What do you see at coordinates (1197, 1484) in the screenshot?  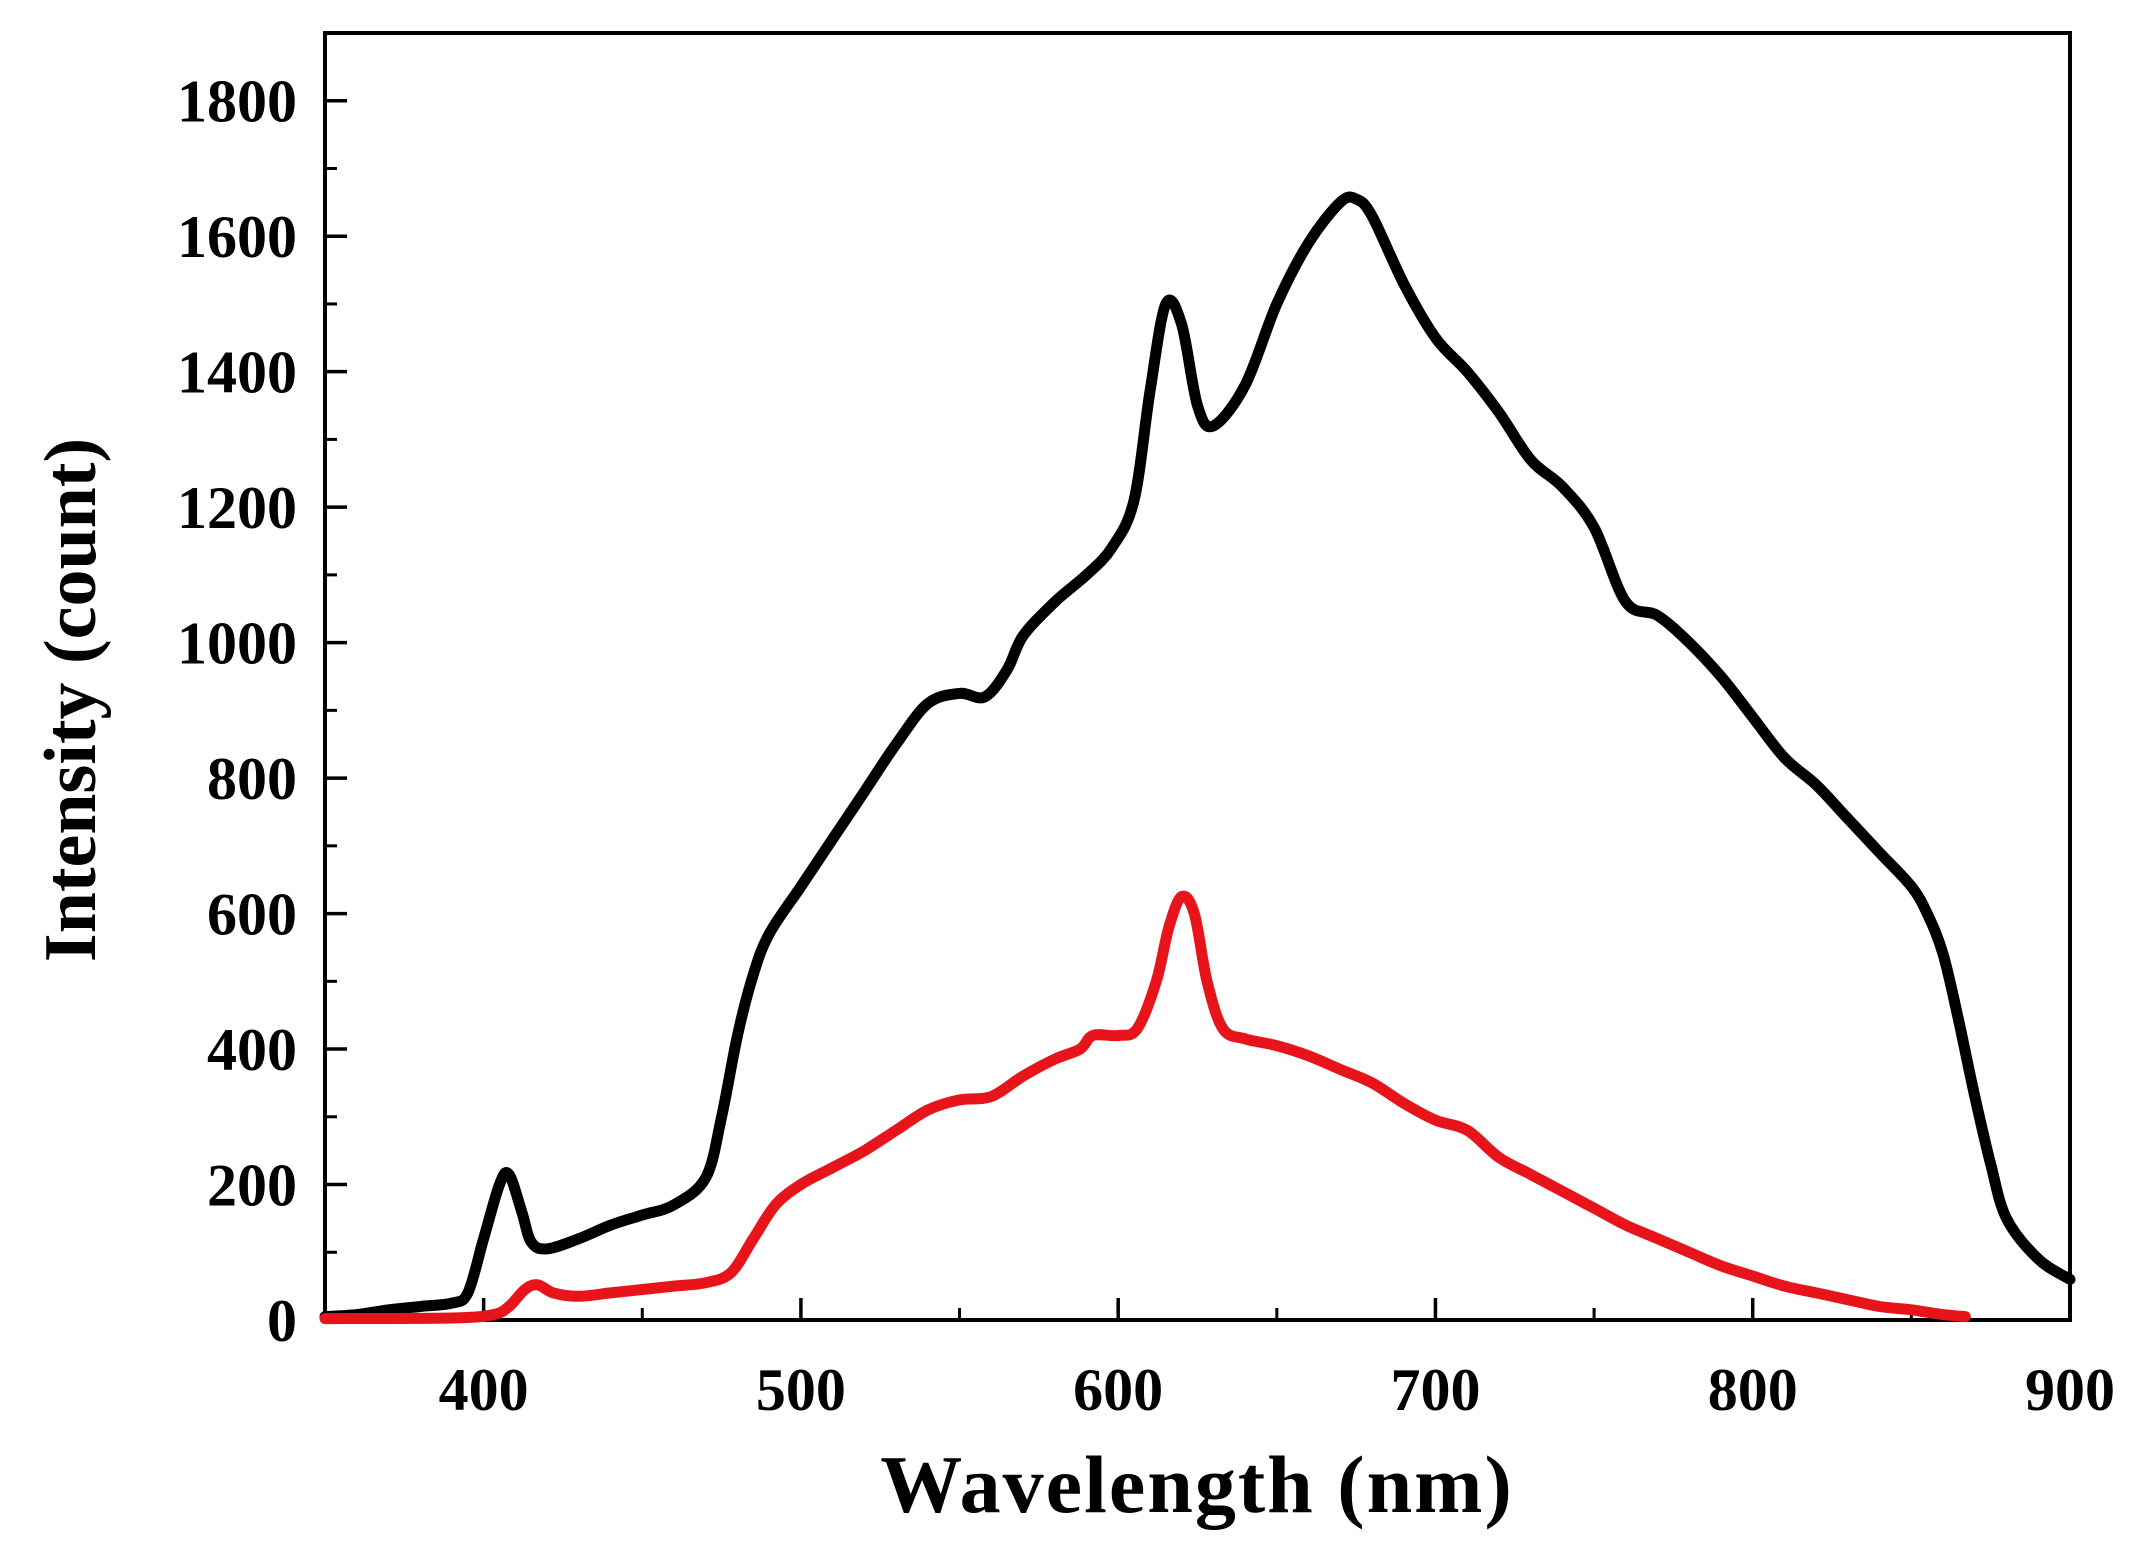 I see `x-axis-title: Wavelength (nm)` at bounding box center [1197, 1484].